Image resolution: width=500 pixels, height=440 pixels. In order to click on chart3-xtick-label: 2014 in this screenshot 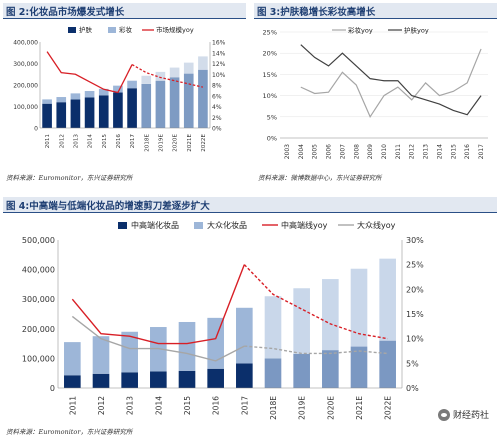, I will do `click(439, 151)`.